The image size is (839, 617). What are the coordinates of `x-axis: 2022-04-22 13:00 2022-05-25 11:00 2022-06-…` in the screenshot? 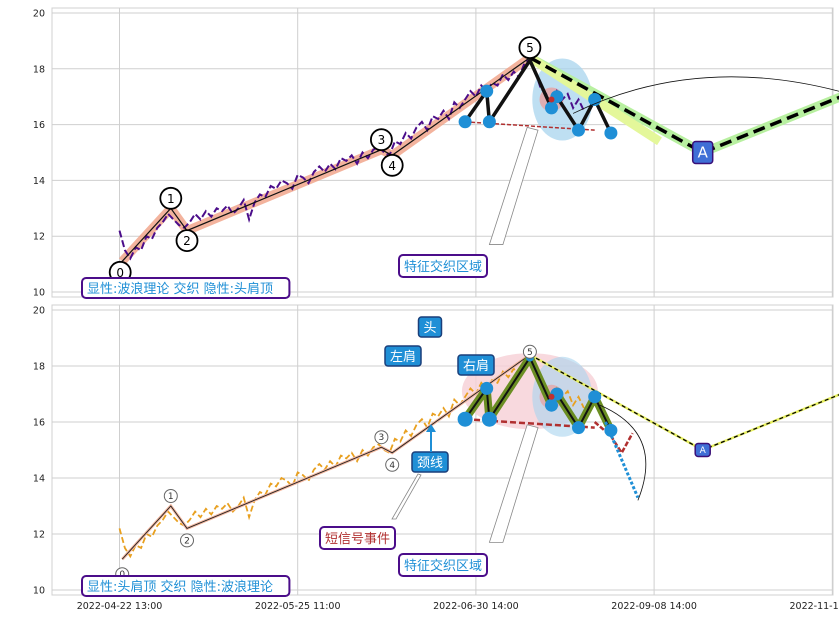 It's located at (458, 606).